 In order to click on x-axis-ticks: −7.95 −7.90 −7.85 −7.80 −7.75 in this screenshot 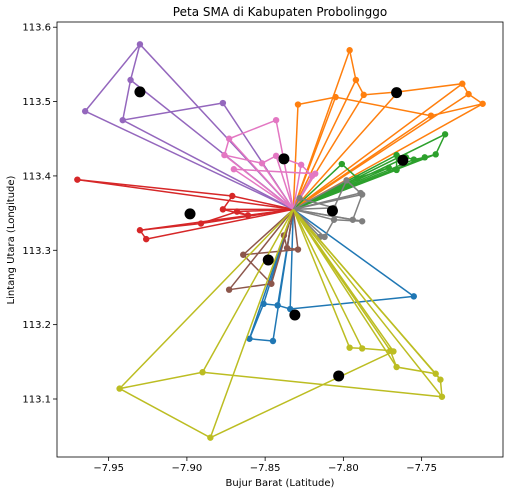, I will do `click(265, 465)`.